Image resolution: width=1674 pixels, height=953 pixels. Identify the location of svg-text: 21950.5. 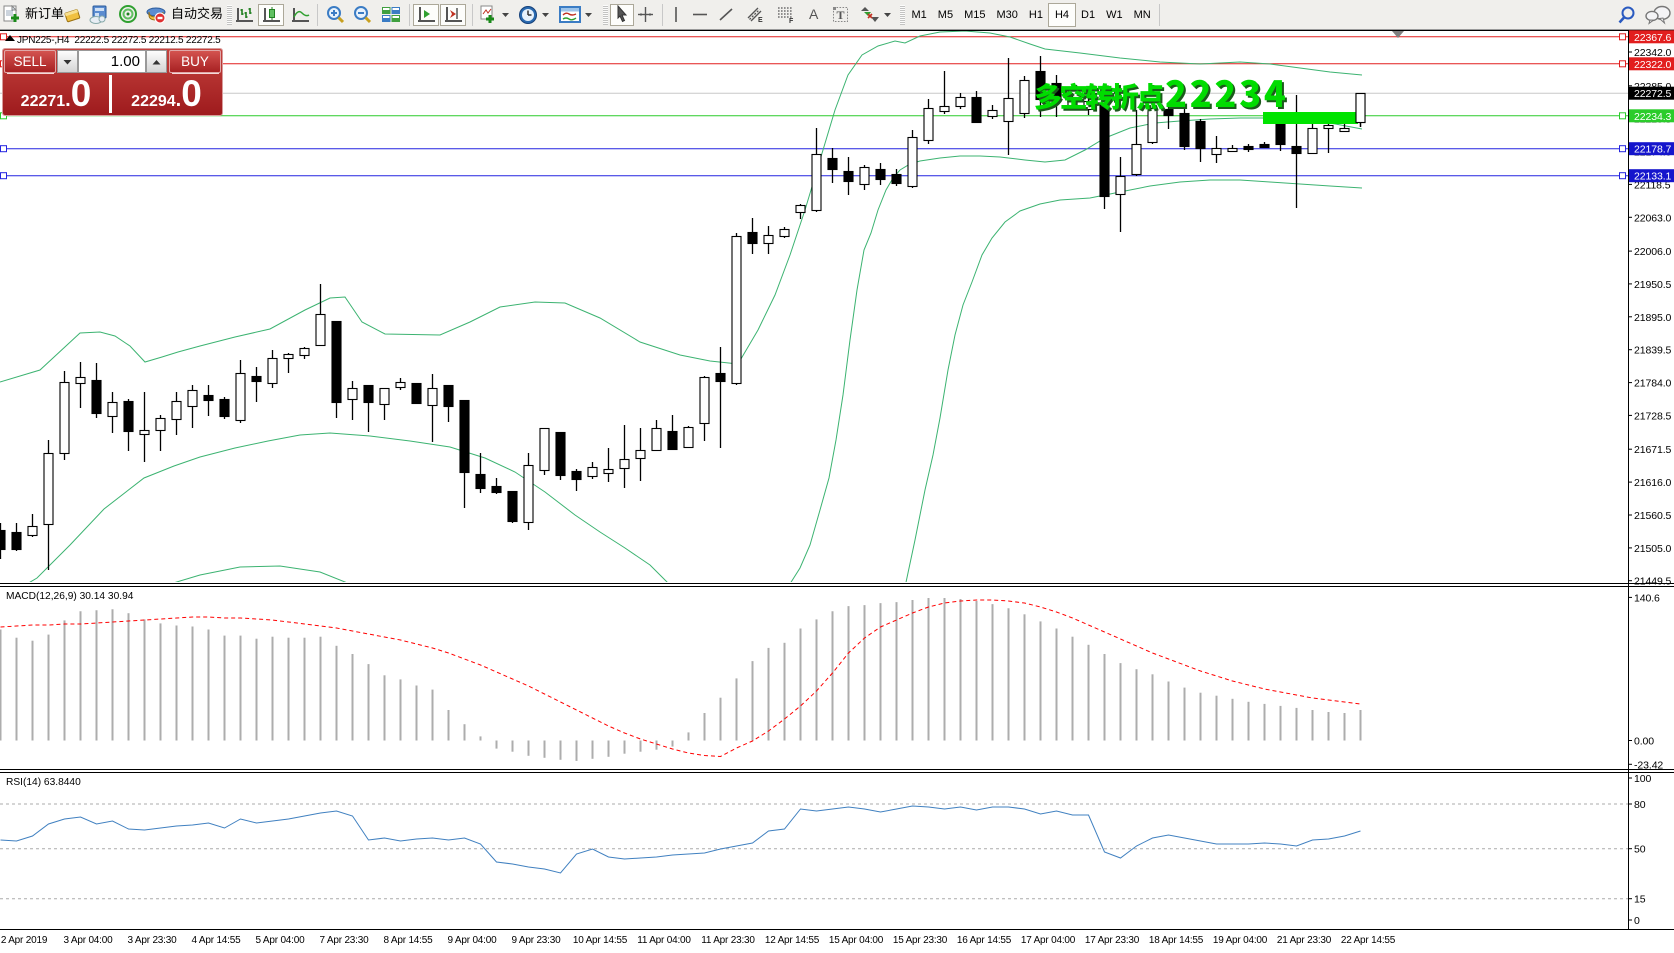
(1653, 285).